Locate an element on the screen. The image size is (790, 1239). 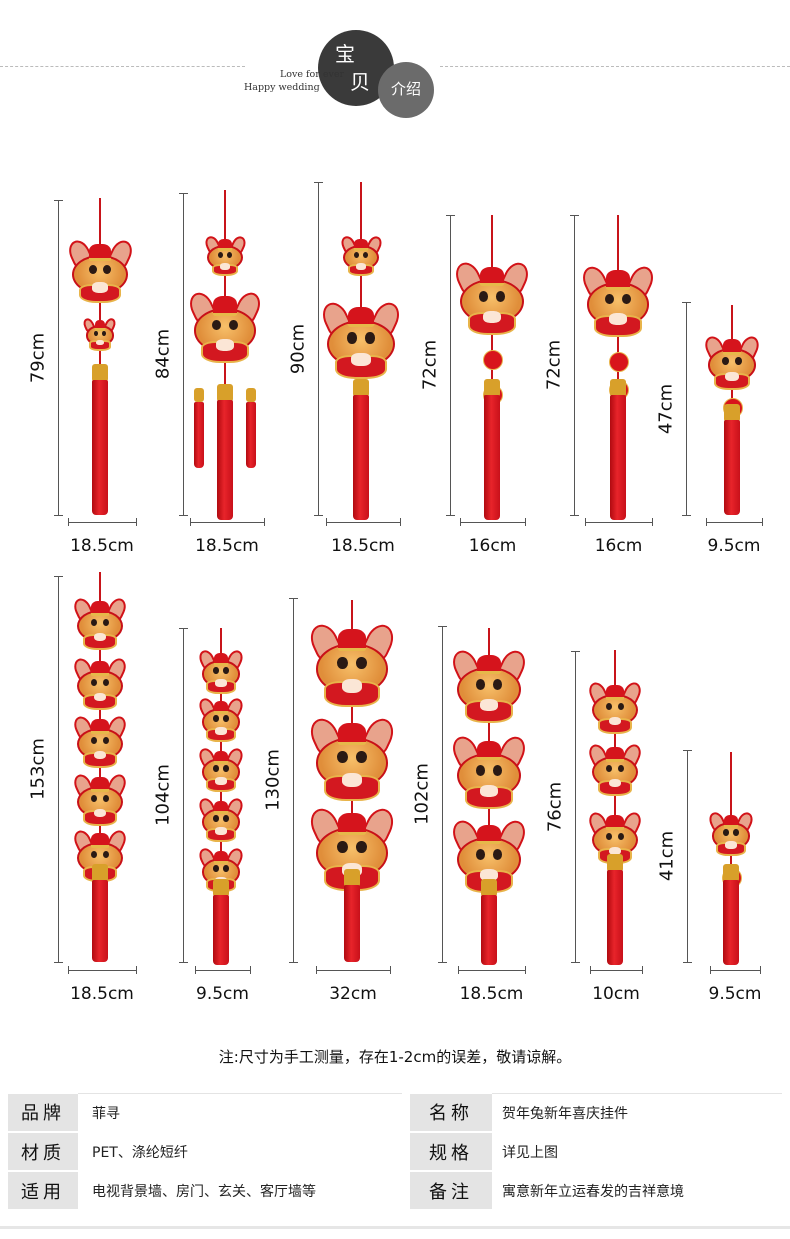
badge-subtitle: 介绍 is located at coordinates (405, 89).